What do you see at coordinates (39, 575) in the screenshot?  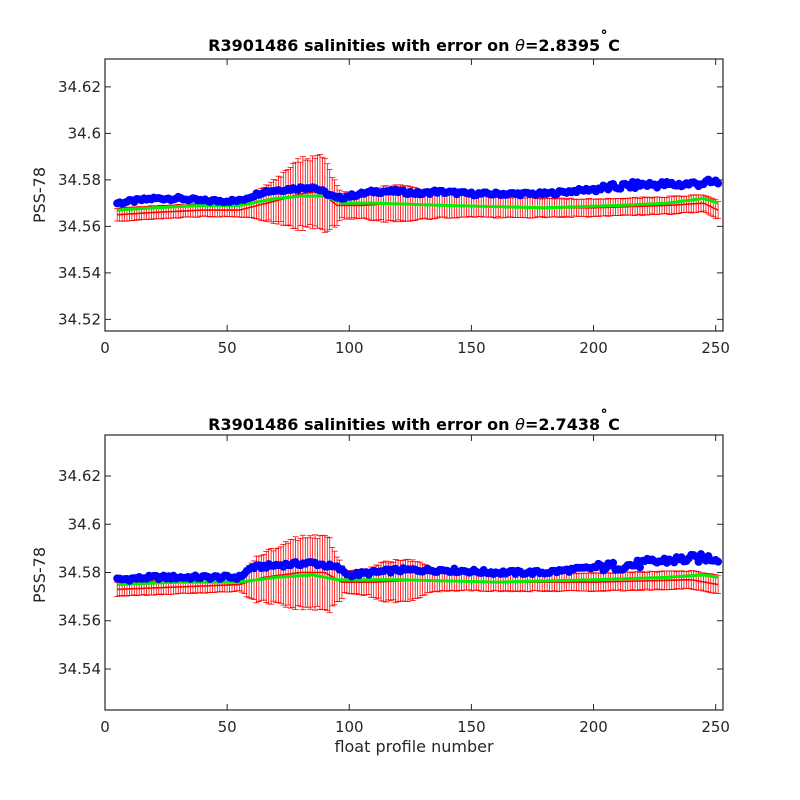 I see `bottom-panel-y-axis-label: PSS-78` at bounding box center [39, 575].